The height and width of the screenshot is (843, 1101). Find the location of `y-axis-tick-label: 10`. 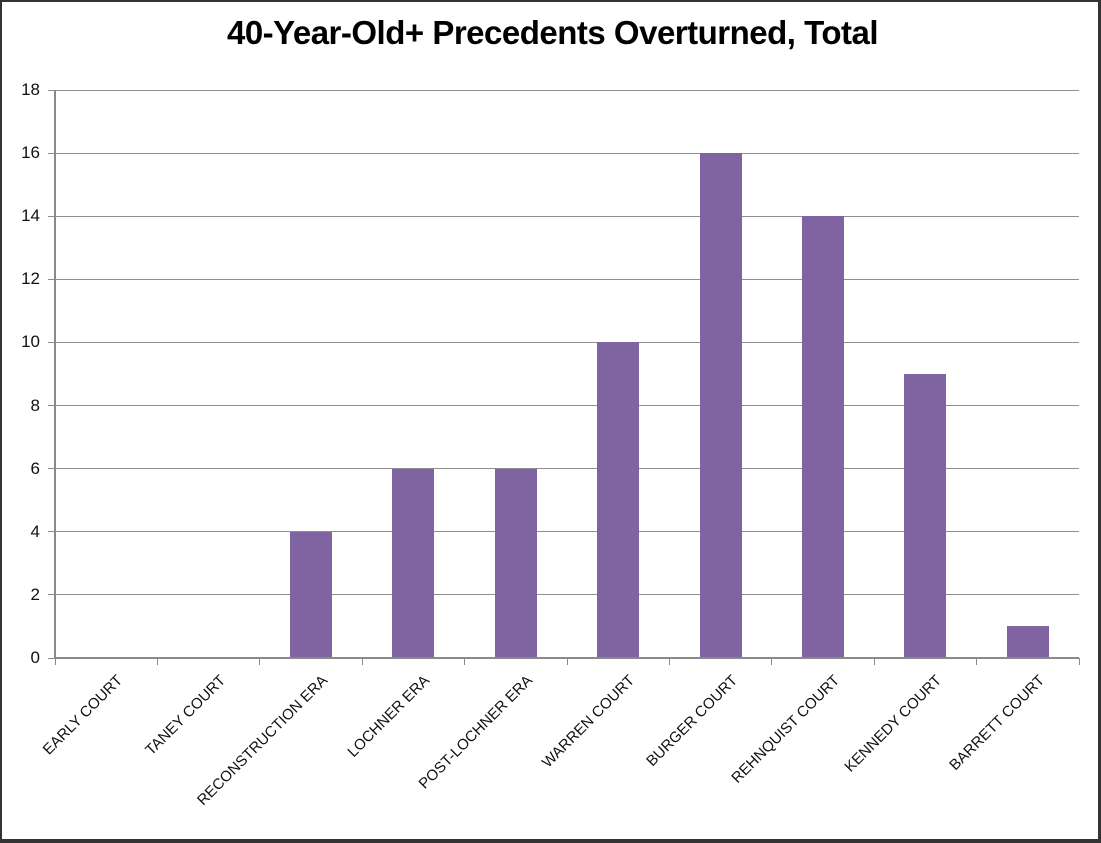

y-axis-tick-label: 10 is located at coordinates (30, 342).